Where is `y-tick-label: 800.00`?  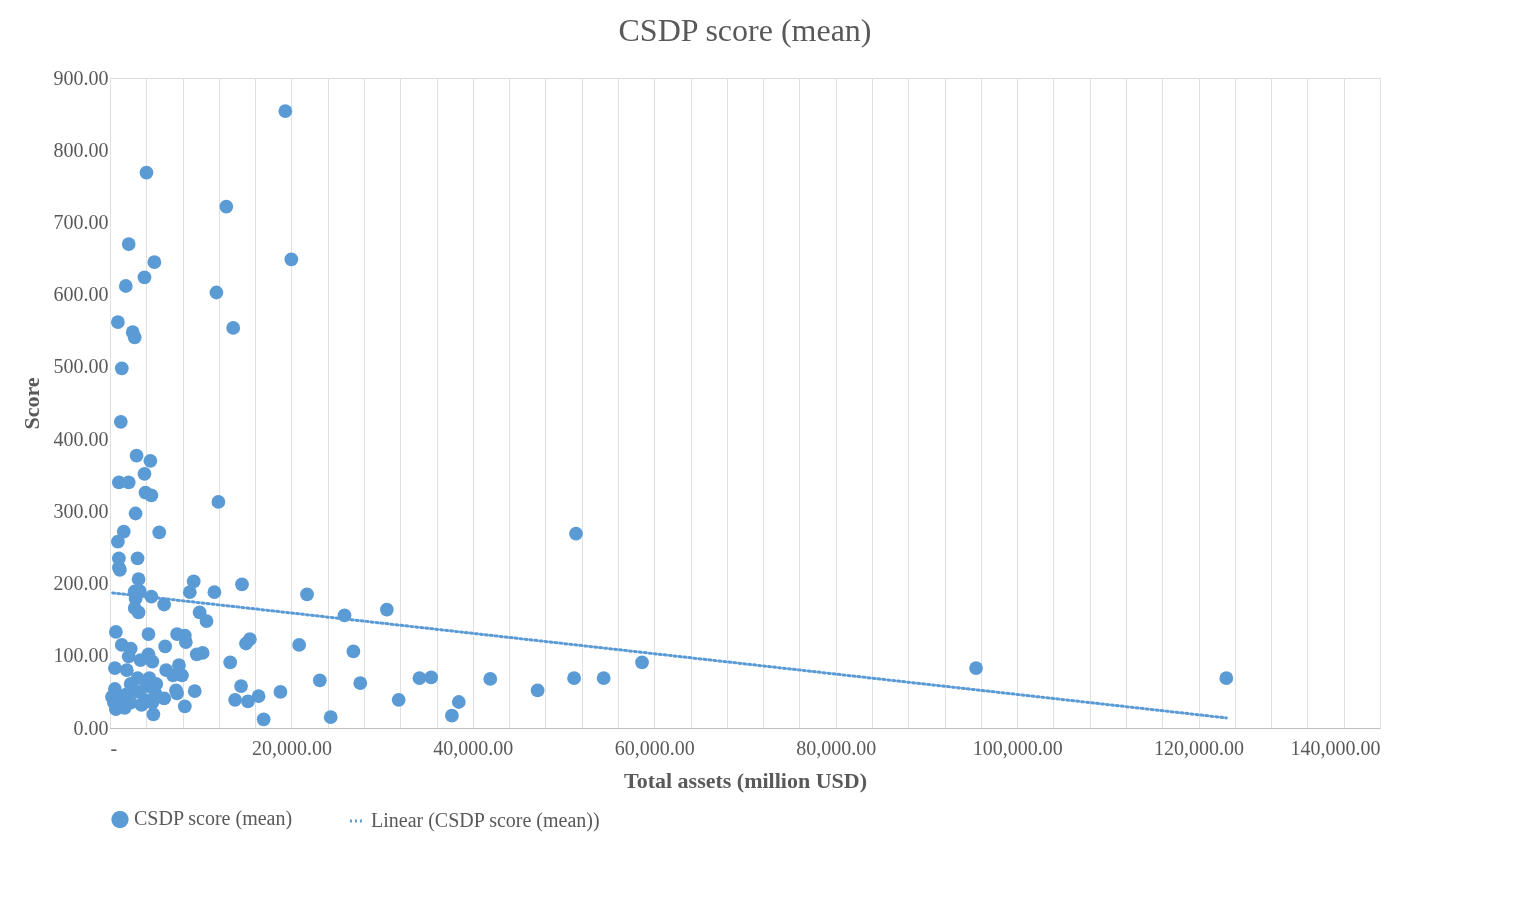
y-tick-label: 800.00 is located at coordinates (81, 149).